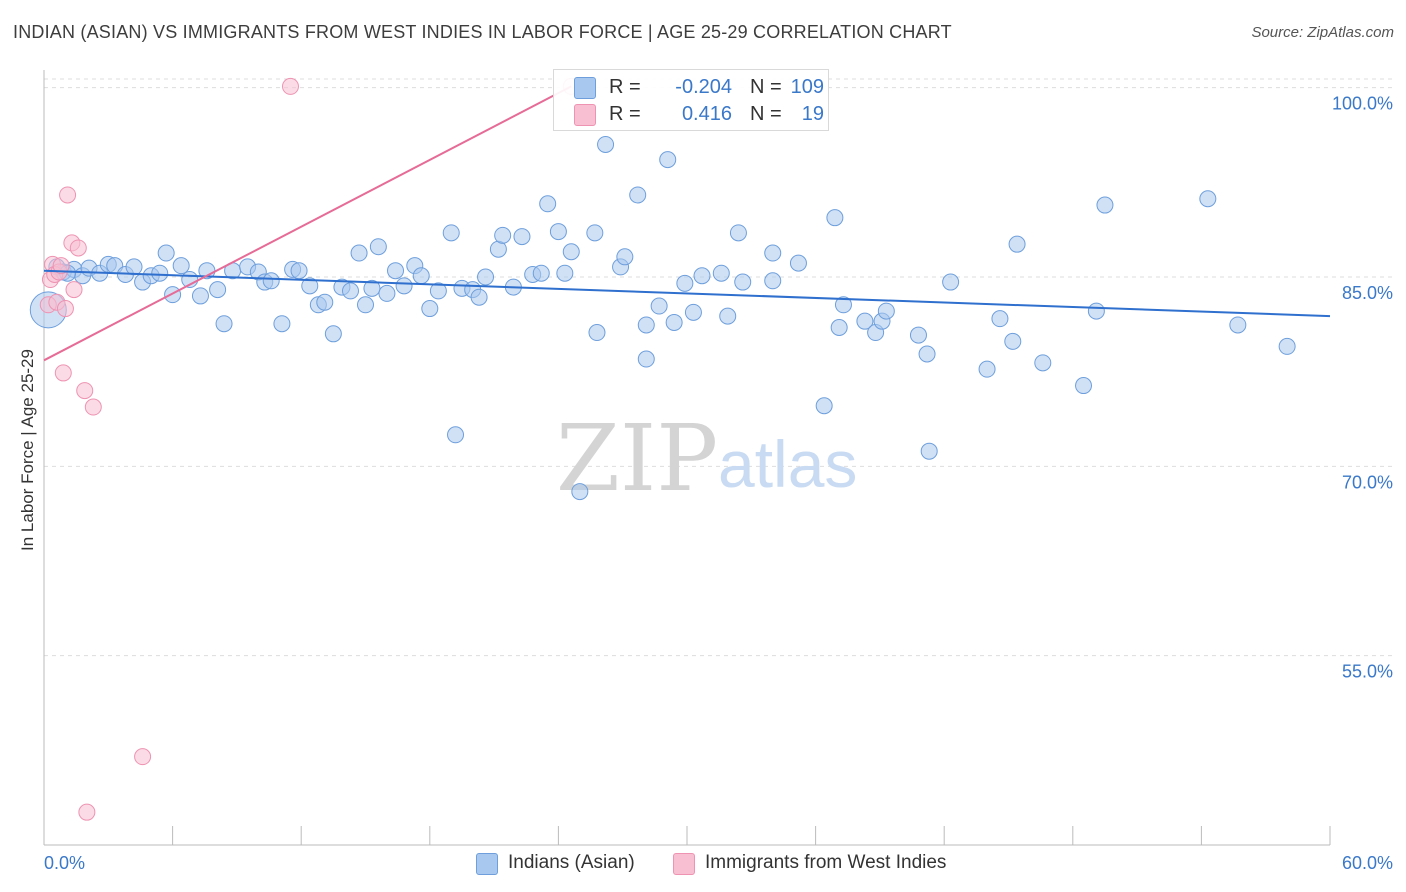 Image resolution: width=1406 pixels, height=892 pixels. What do you see at coordinates (571, 862) in the screenshot?
I see `legend-label: Indians (Asian)` at bounding box center [571, 862].